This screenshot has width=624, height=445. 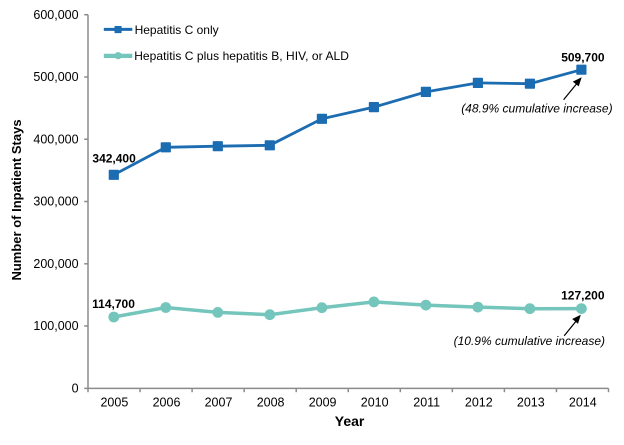 What do you see at coordinates (426, 403) in the screenshot?
I see `svg-text: 2011` at bounding box center [426, 403].